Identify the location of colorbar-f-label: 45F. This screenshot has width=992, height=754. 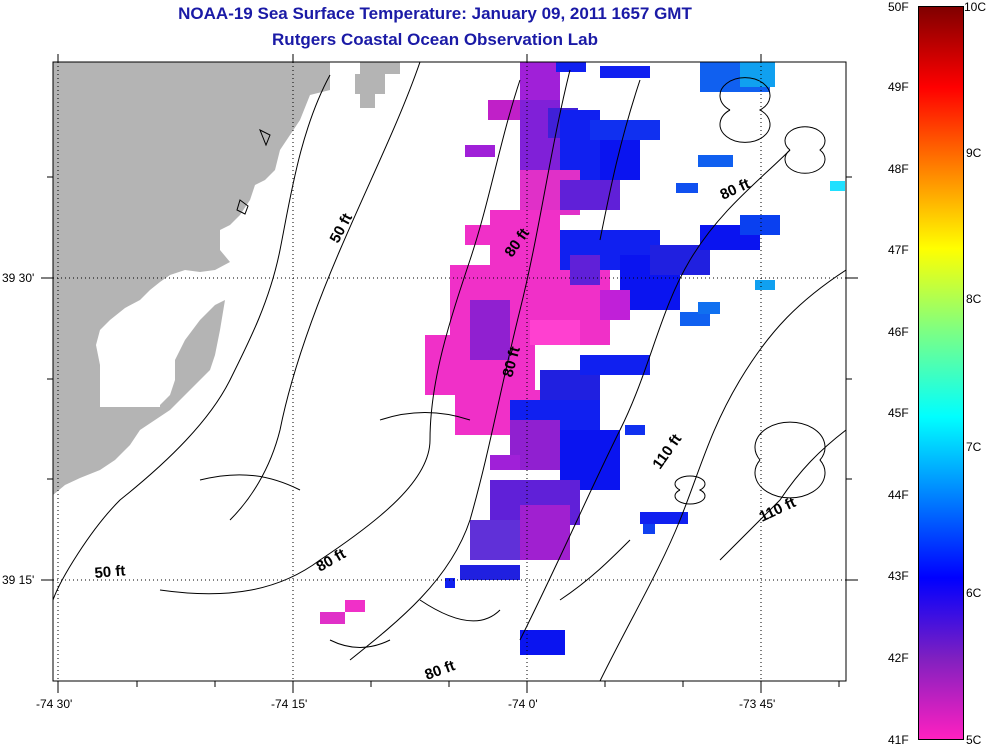
(898, 413).